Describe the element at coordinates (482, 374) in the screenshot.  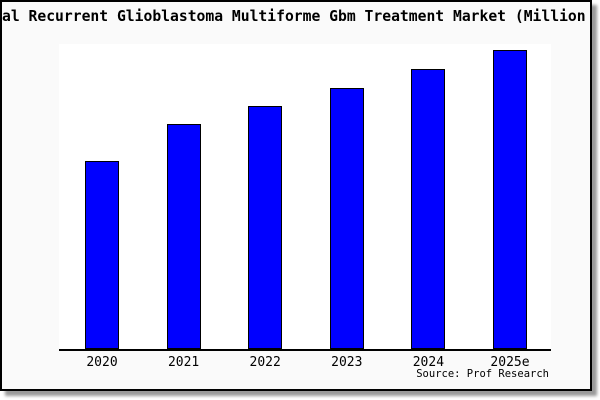
I see `source-label: Source: Prof Research` at that location.